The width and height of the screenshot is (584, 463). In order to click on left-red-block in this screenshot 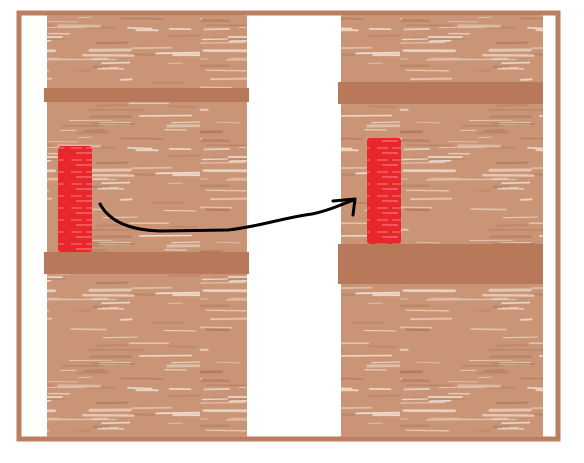, I will do `click(75, 199)`.